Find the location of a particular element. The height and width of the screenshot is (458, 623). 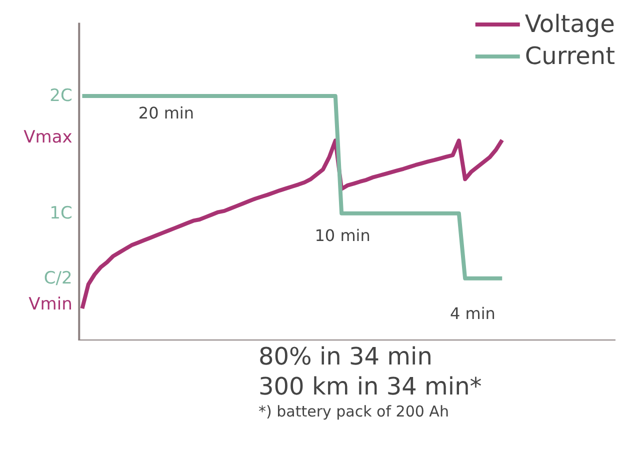

text: Vmin is located at coordinates (50, 304).